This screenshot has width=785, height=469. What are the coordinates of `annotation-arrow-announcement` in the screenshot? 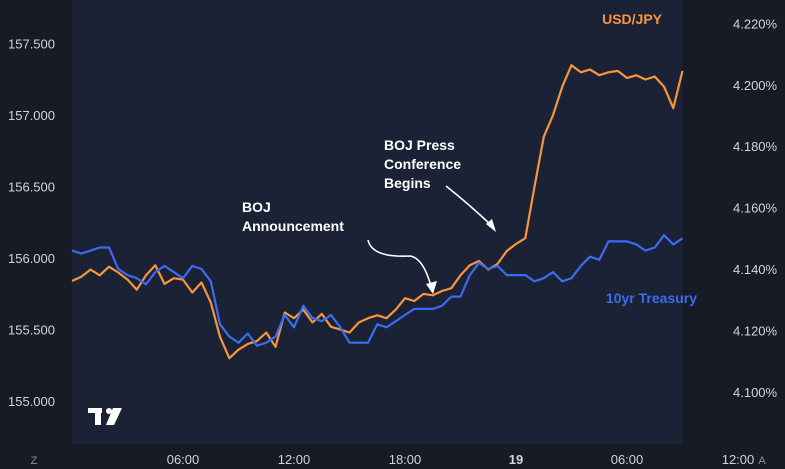 It's located at (400, 265).